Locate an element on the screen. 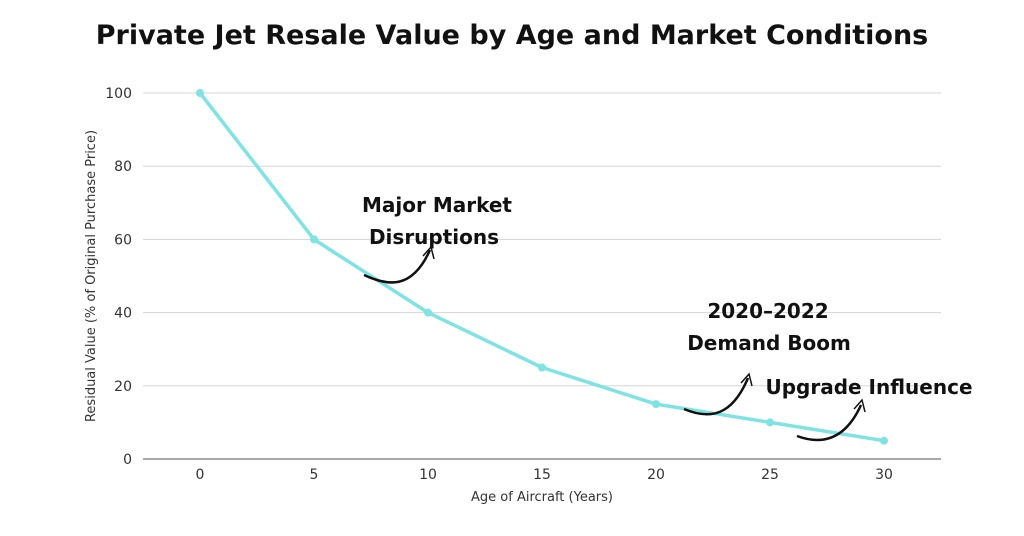 This screenshot has height=536, width=1024. x-tick-label-15: 15 is located at coordinates (542, 475).